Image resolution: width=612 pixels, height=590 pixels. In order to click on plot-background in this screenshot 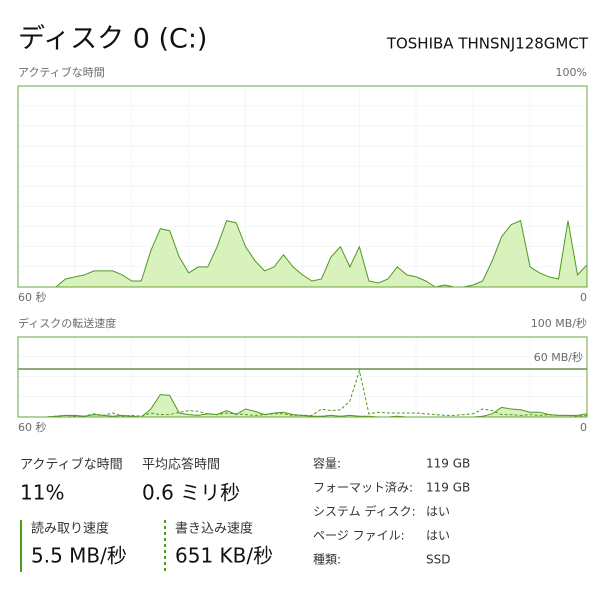, I will do `click(302, 377)`.